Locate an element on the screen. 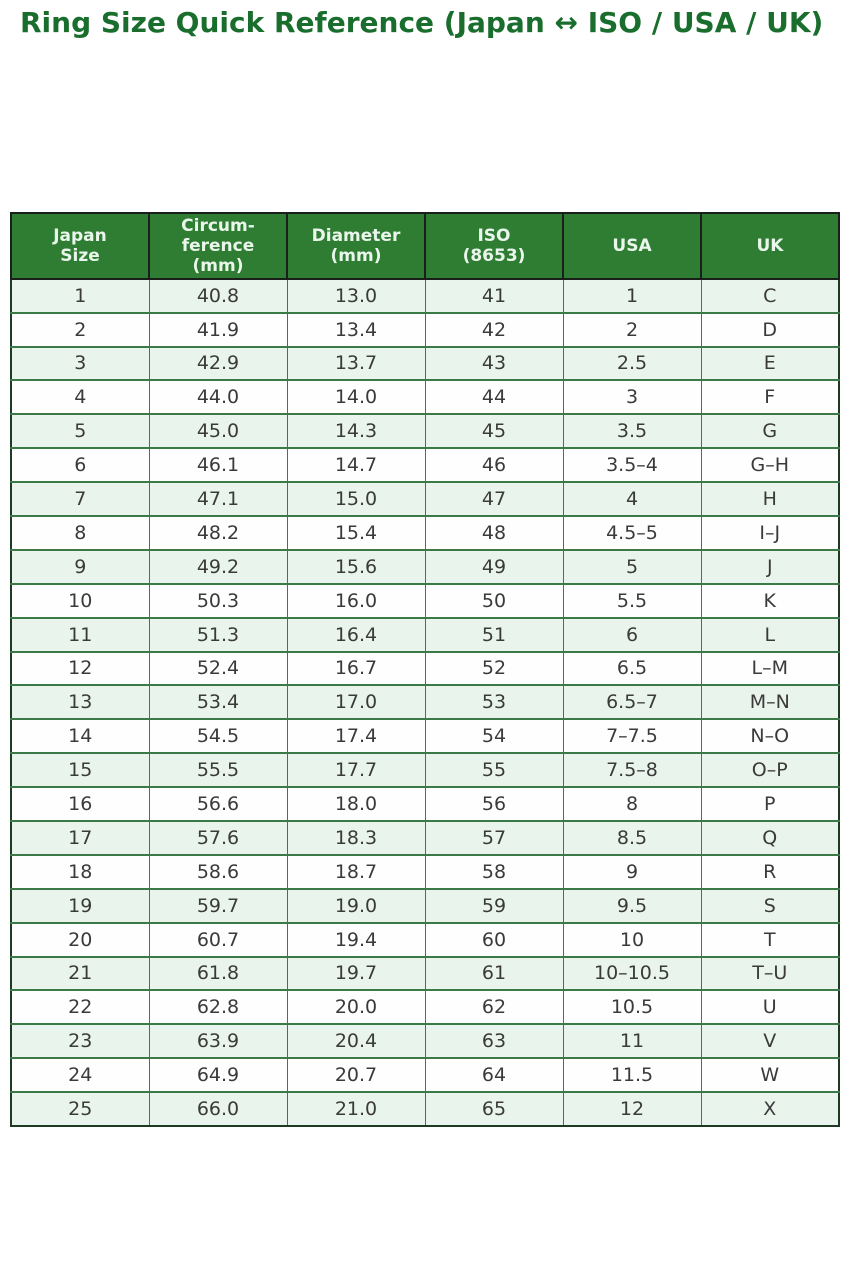  table-cell: C is located at coordinates (770, 295).